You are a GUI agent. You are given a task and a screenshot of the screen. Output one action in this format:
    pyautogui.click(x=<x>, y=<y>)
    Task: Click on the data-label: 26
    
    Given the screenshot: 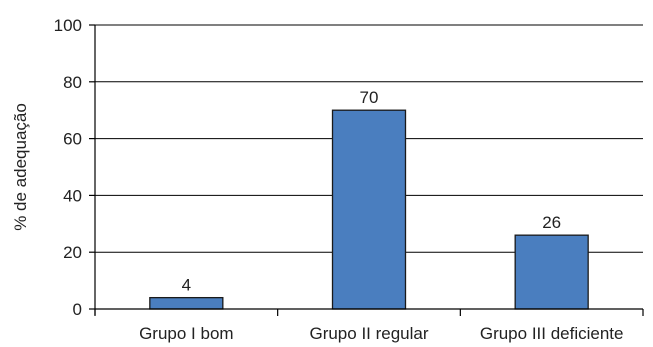 What is the action you would take?
    pyautogui.click(x=551, y=222)
    